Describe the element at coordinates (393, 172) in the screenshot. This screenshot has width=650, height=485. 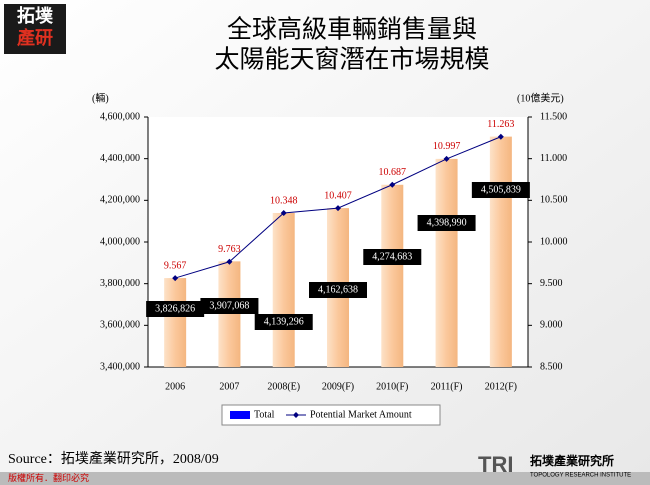
I see `value-label: 10.687` at that location.